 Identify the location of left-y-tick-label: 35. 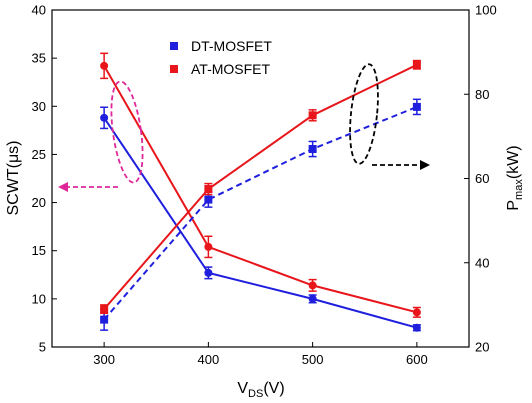
(39, 58).